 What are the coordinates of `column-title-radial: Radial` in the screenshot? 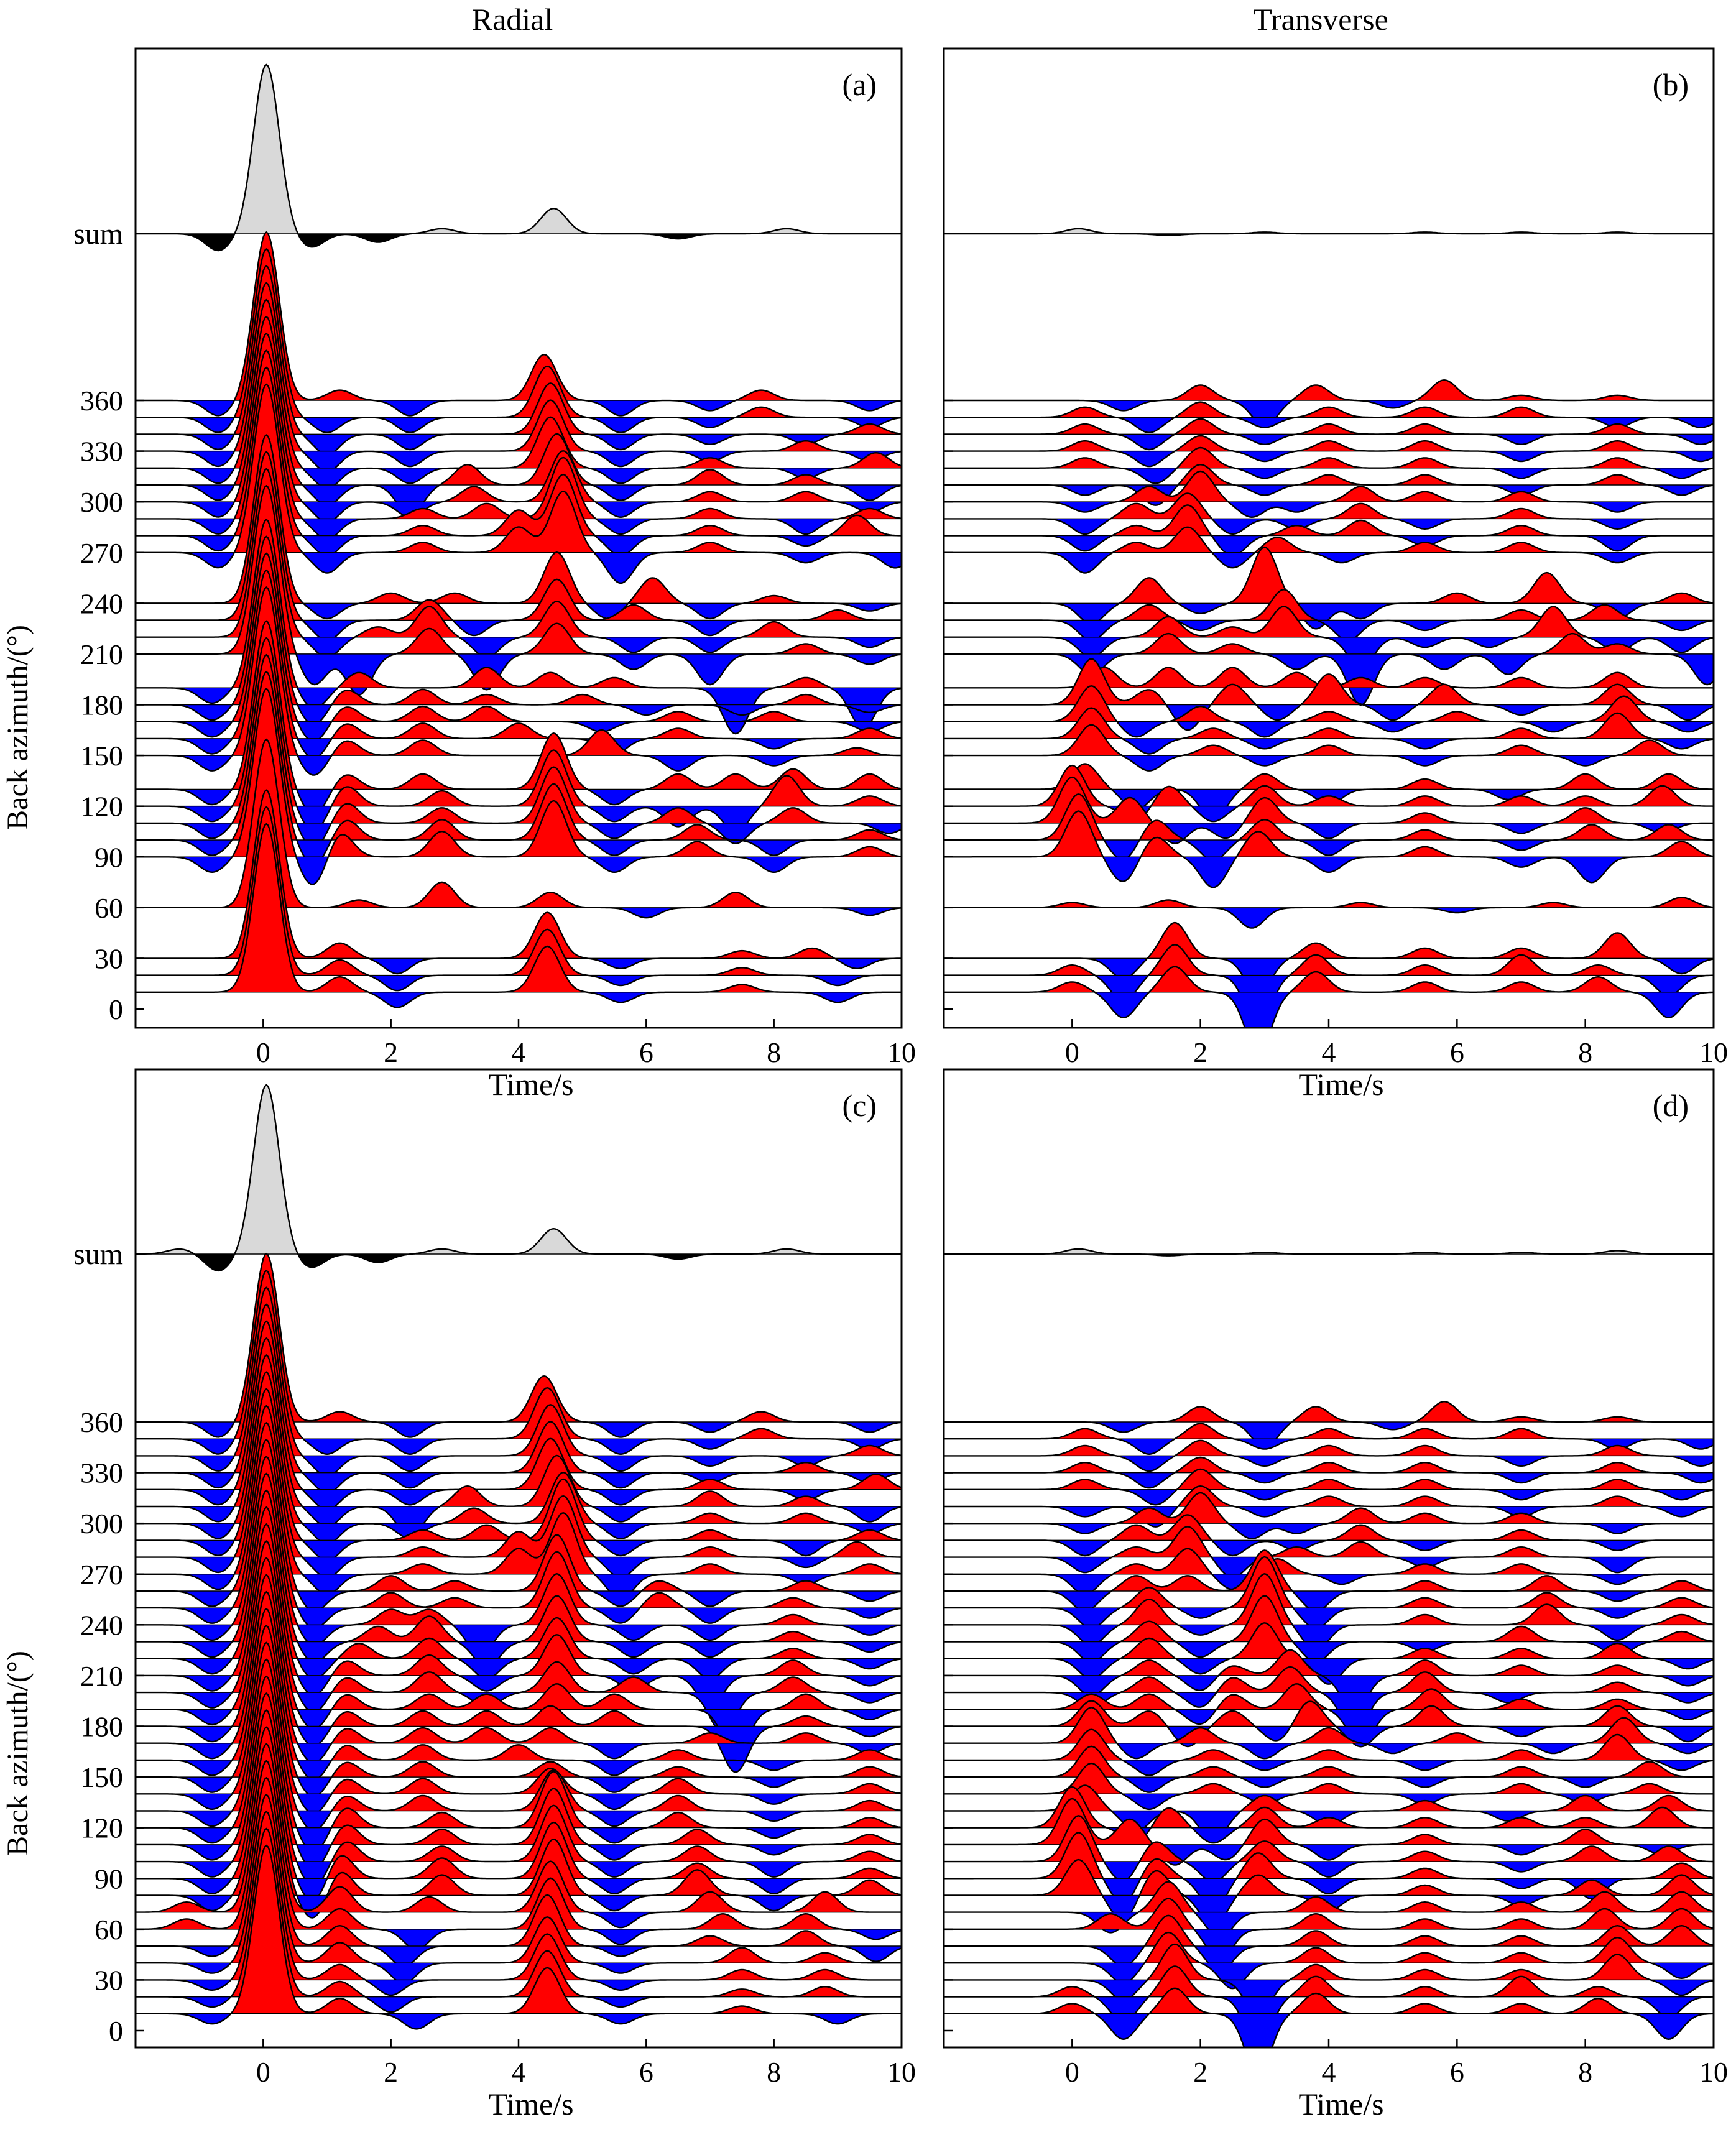 It's located at (512, 20).